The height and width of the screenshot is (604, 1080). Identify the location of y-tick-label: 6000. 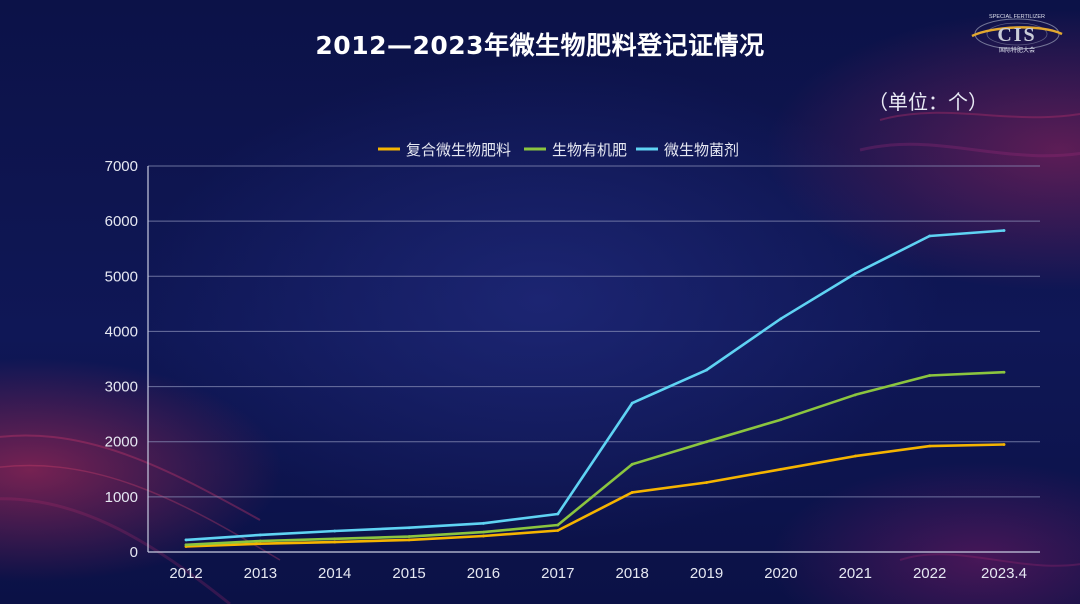
(121, 221).